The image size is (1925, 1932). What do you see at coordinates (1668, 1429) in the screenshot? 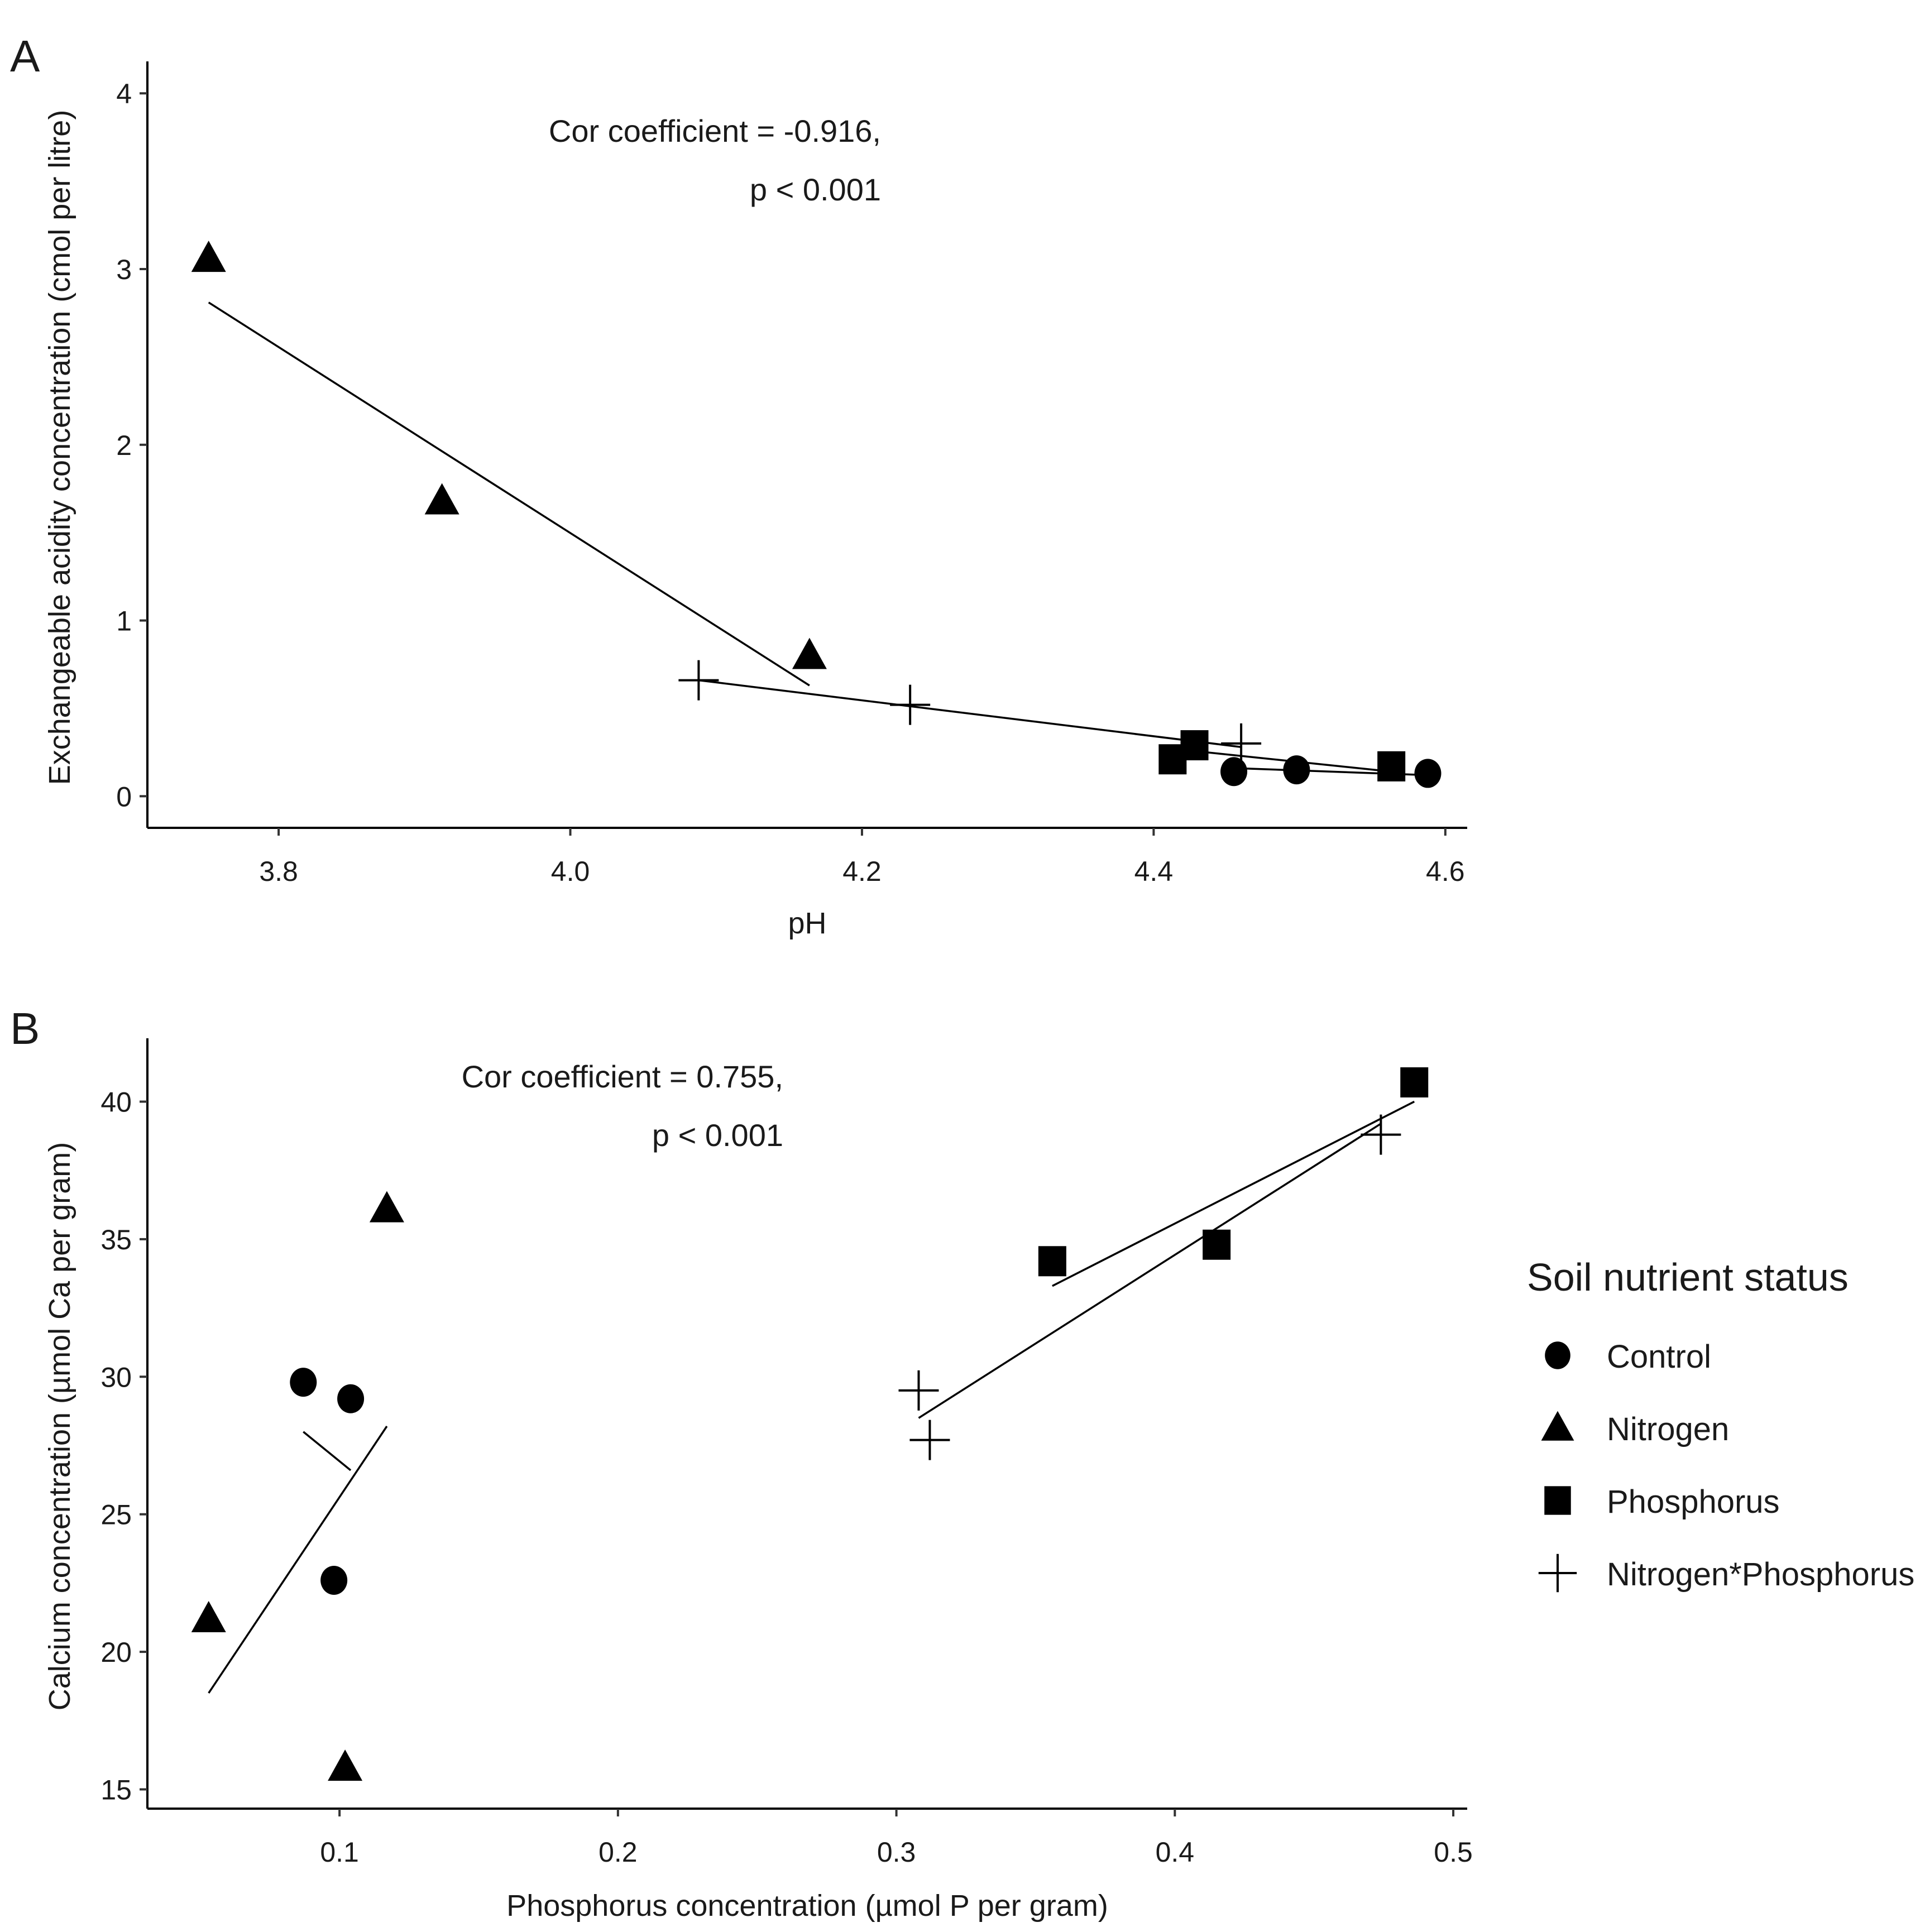
I see `legend-label-nitrogen: Nitrogen` at bounding box center [1668, 1429].